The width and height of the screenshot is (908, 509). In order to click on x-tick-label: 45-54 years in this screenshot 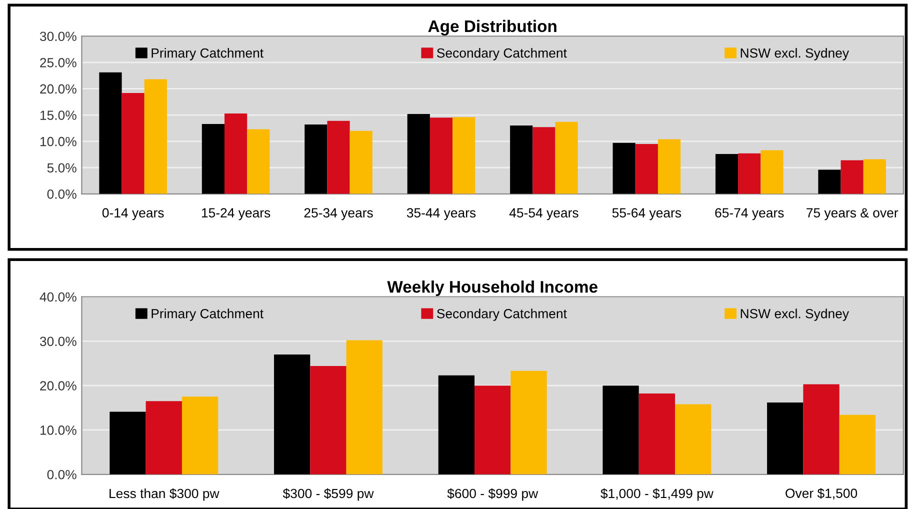, I will do `click(543, 214)`.